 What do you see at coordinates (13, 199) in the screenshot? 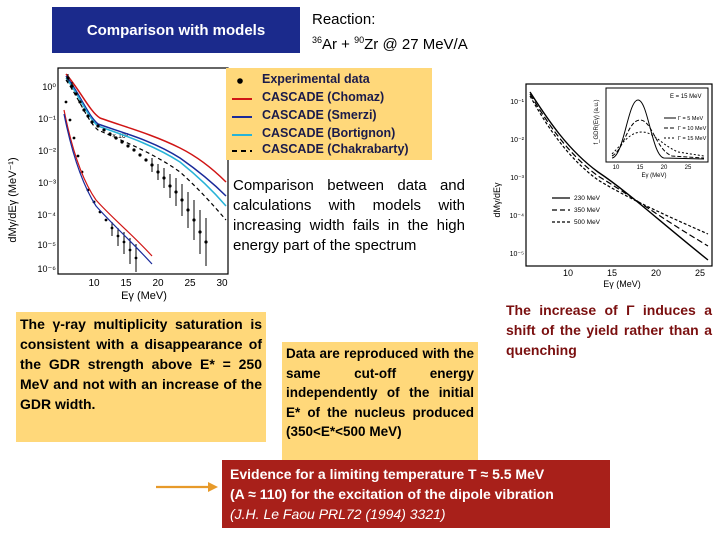
I see `left-plot-ylabel: dMγ/dEγ (MeV⁻¹)` at bounding box center [13, 199].